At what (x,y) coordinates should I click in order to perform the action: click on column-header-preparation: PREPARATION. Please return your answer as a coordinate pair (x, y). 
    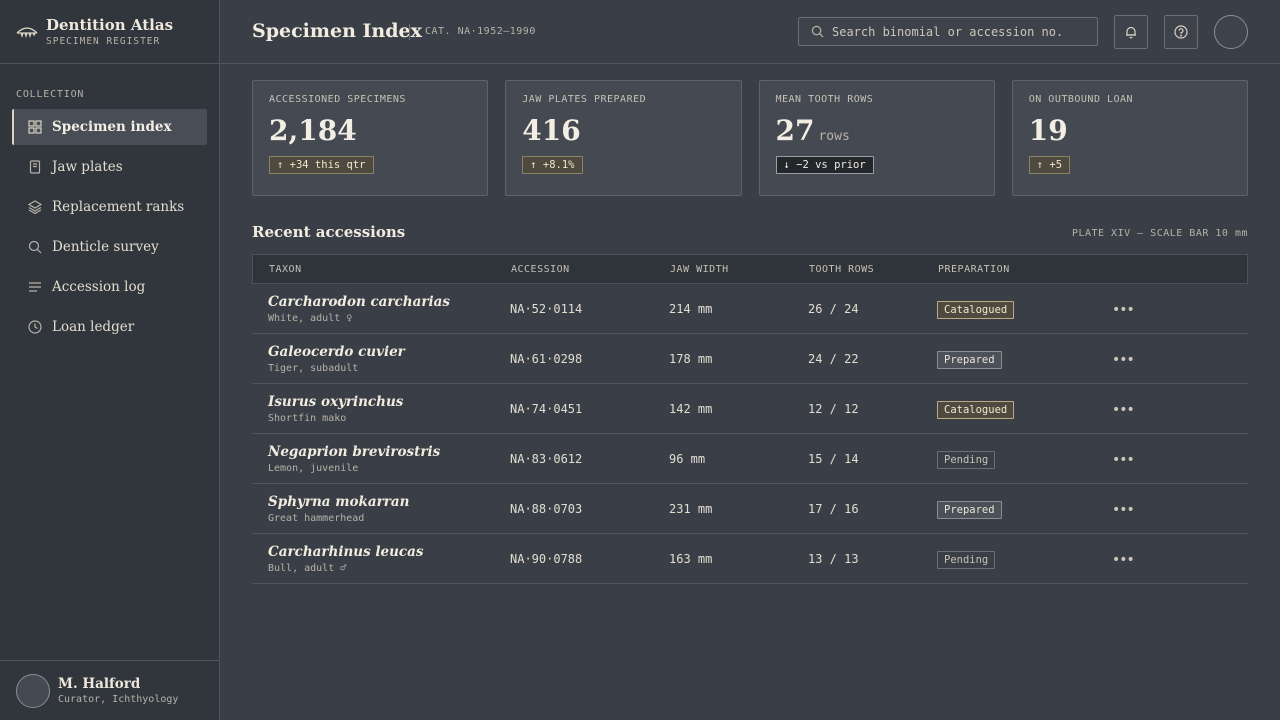
    Looking at the image, I should click on (974, 269).